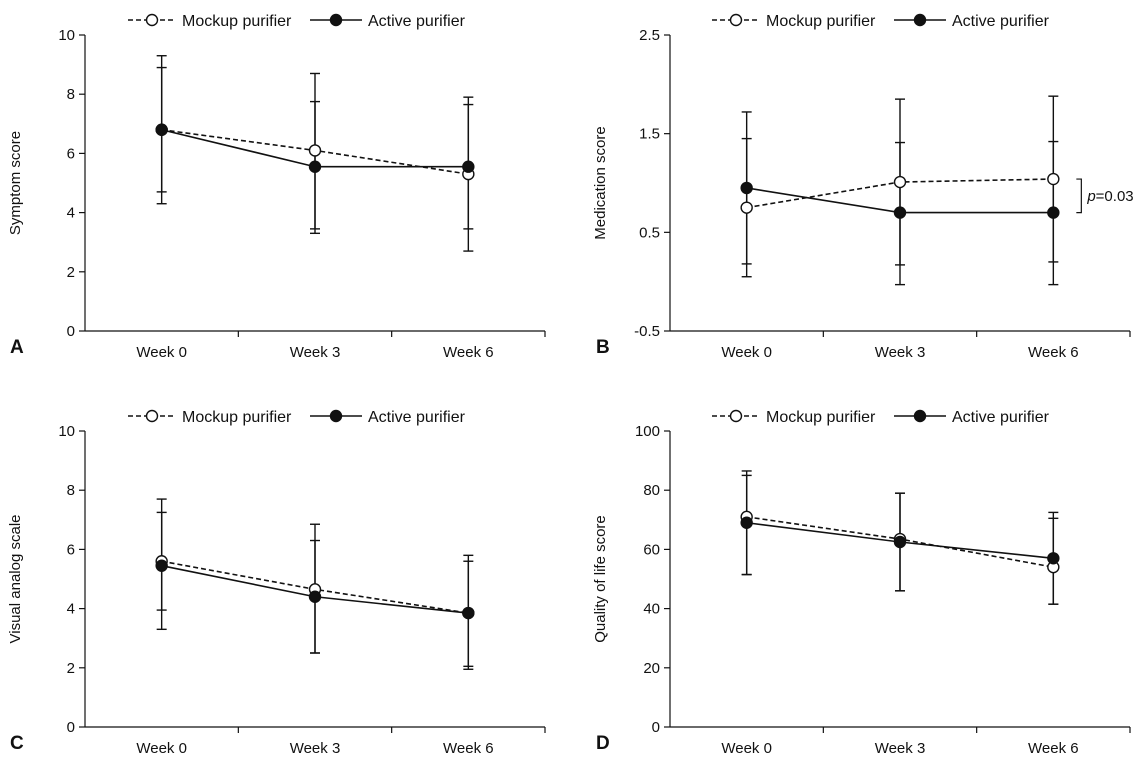  What do you see at coordinates (1115, 196) in the screenshot?
I see `p-value-number: =0.03` at bounding box center [1115, 196].